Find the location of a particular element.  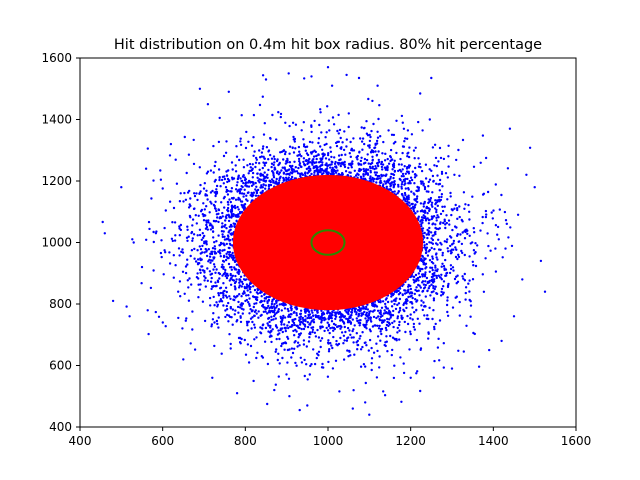

x-tick-label: 400 is located at coordinates (80, 441).